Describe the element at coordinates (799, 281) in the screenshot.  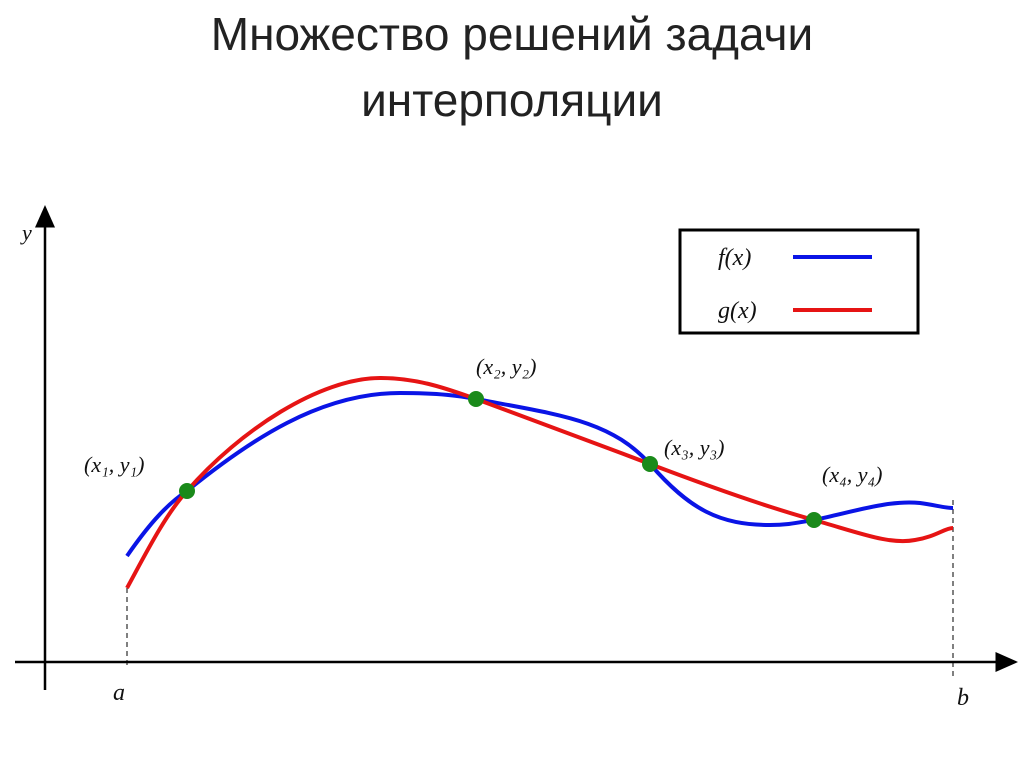
I see `legend-box` at that location.